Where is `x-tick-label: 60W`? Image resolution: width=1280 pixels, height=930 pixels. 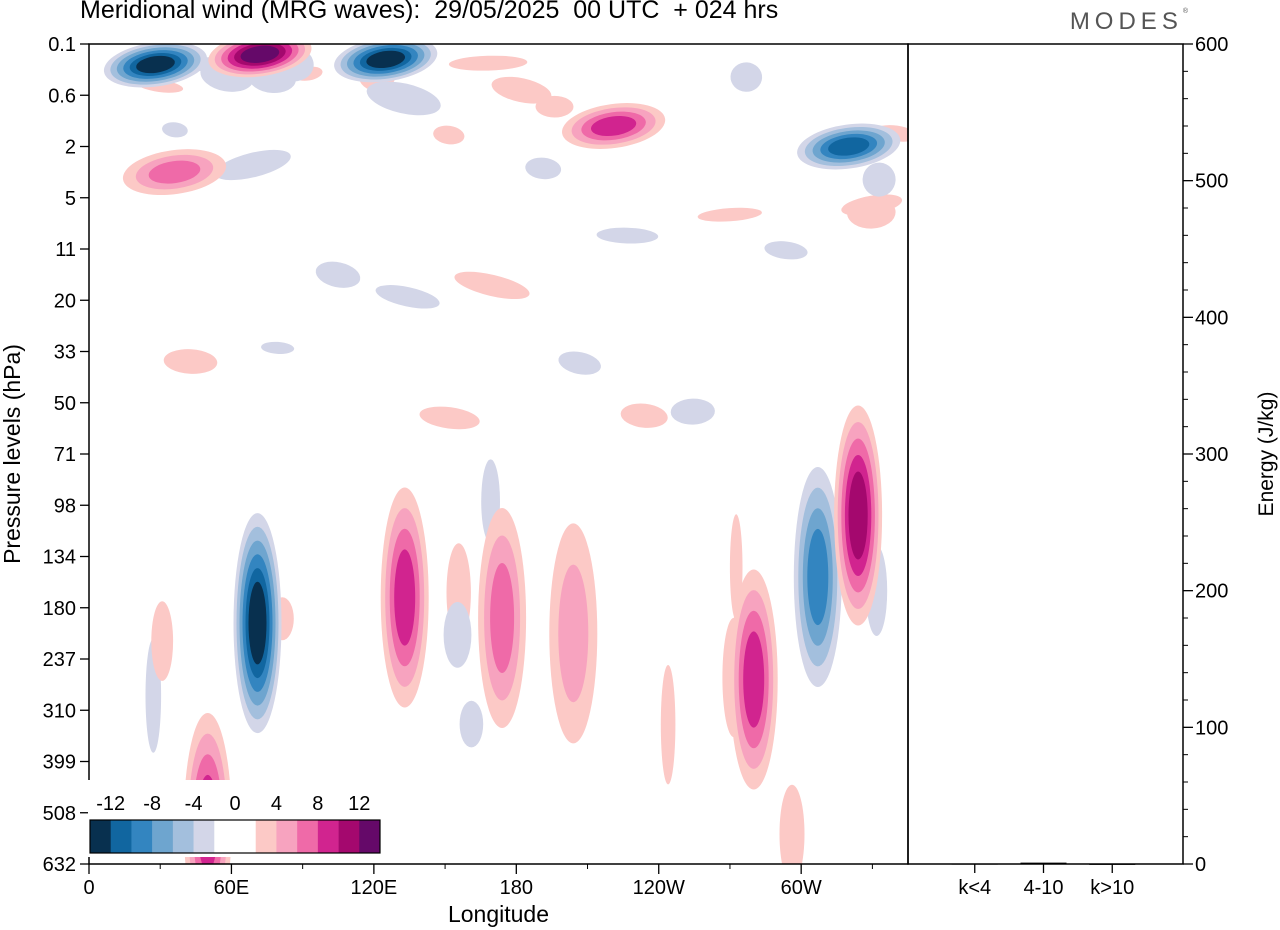
x-tick-label: 60W is located at coordinates (801, 888).